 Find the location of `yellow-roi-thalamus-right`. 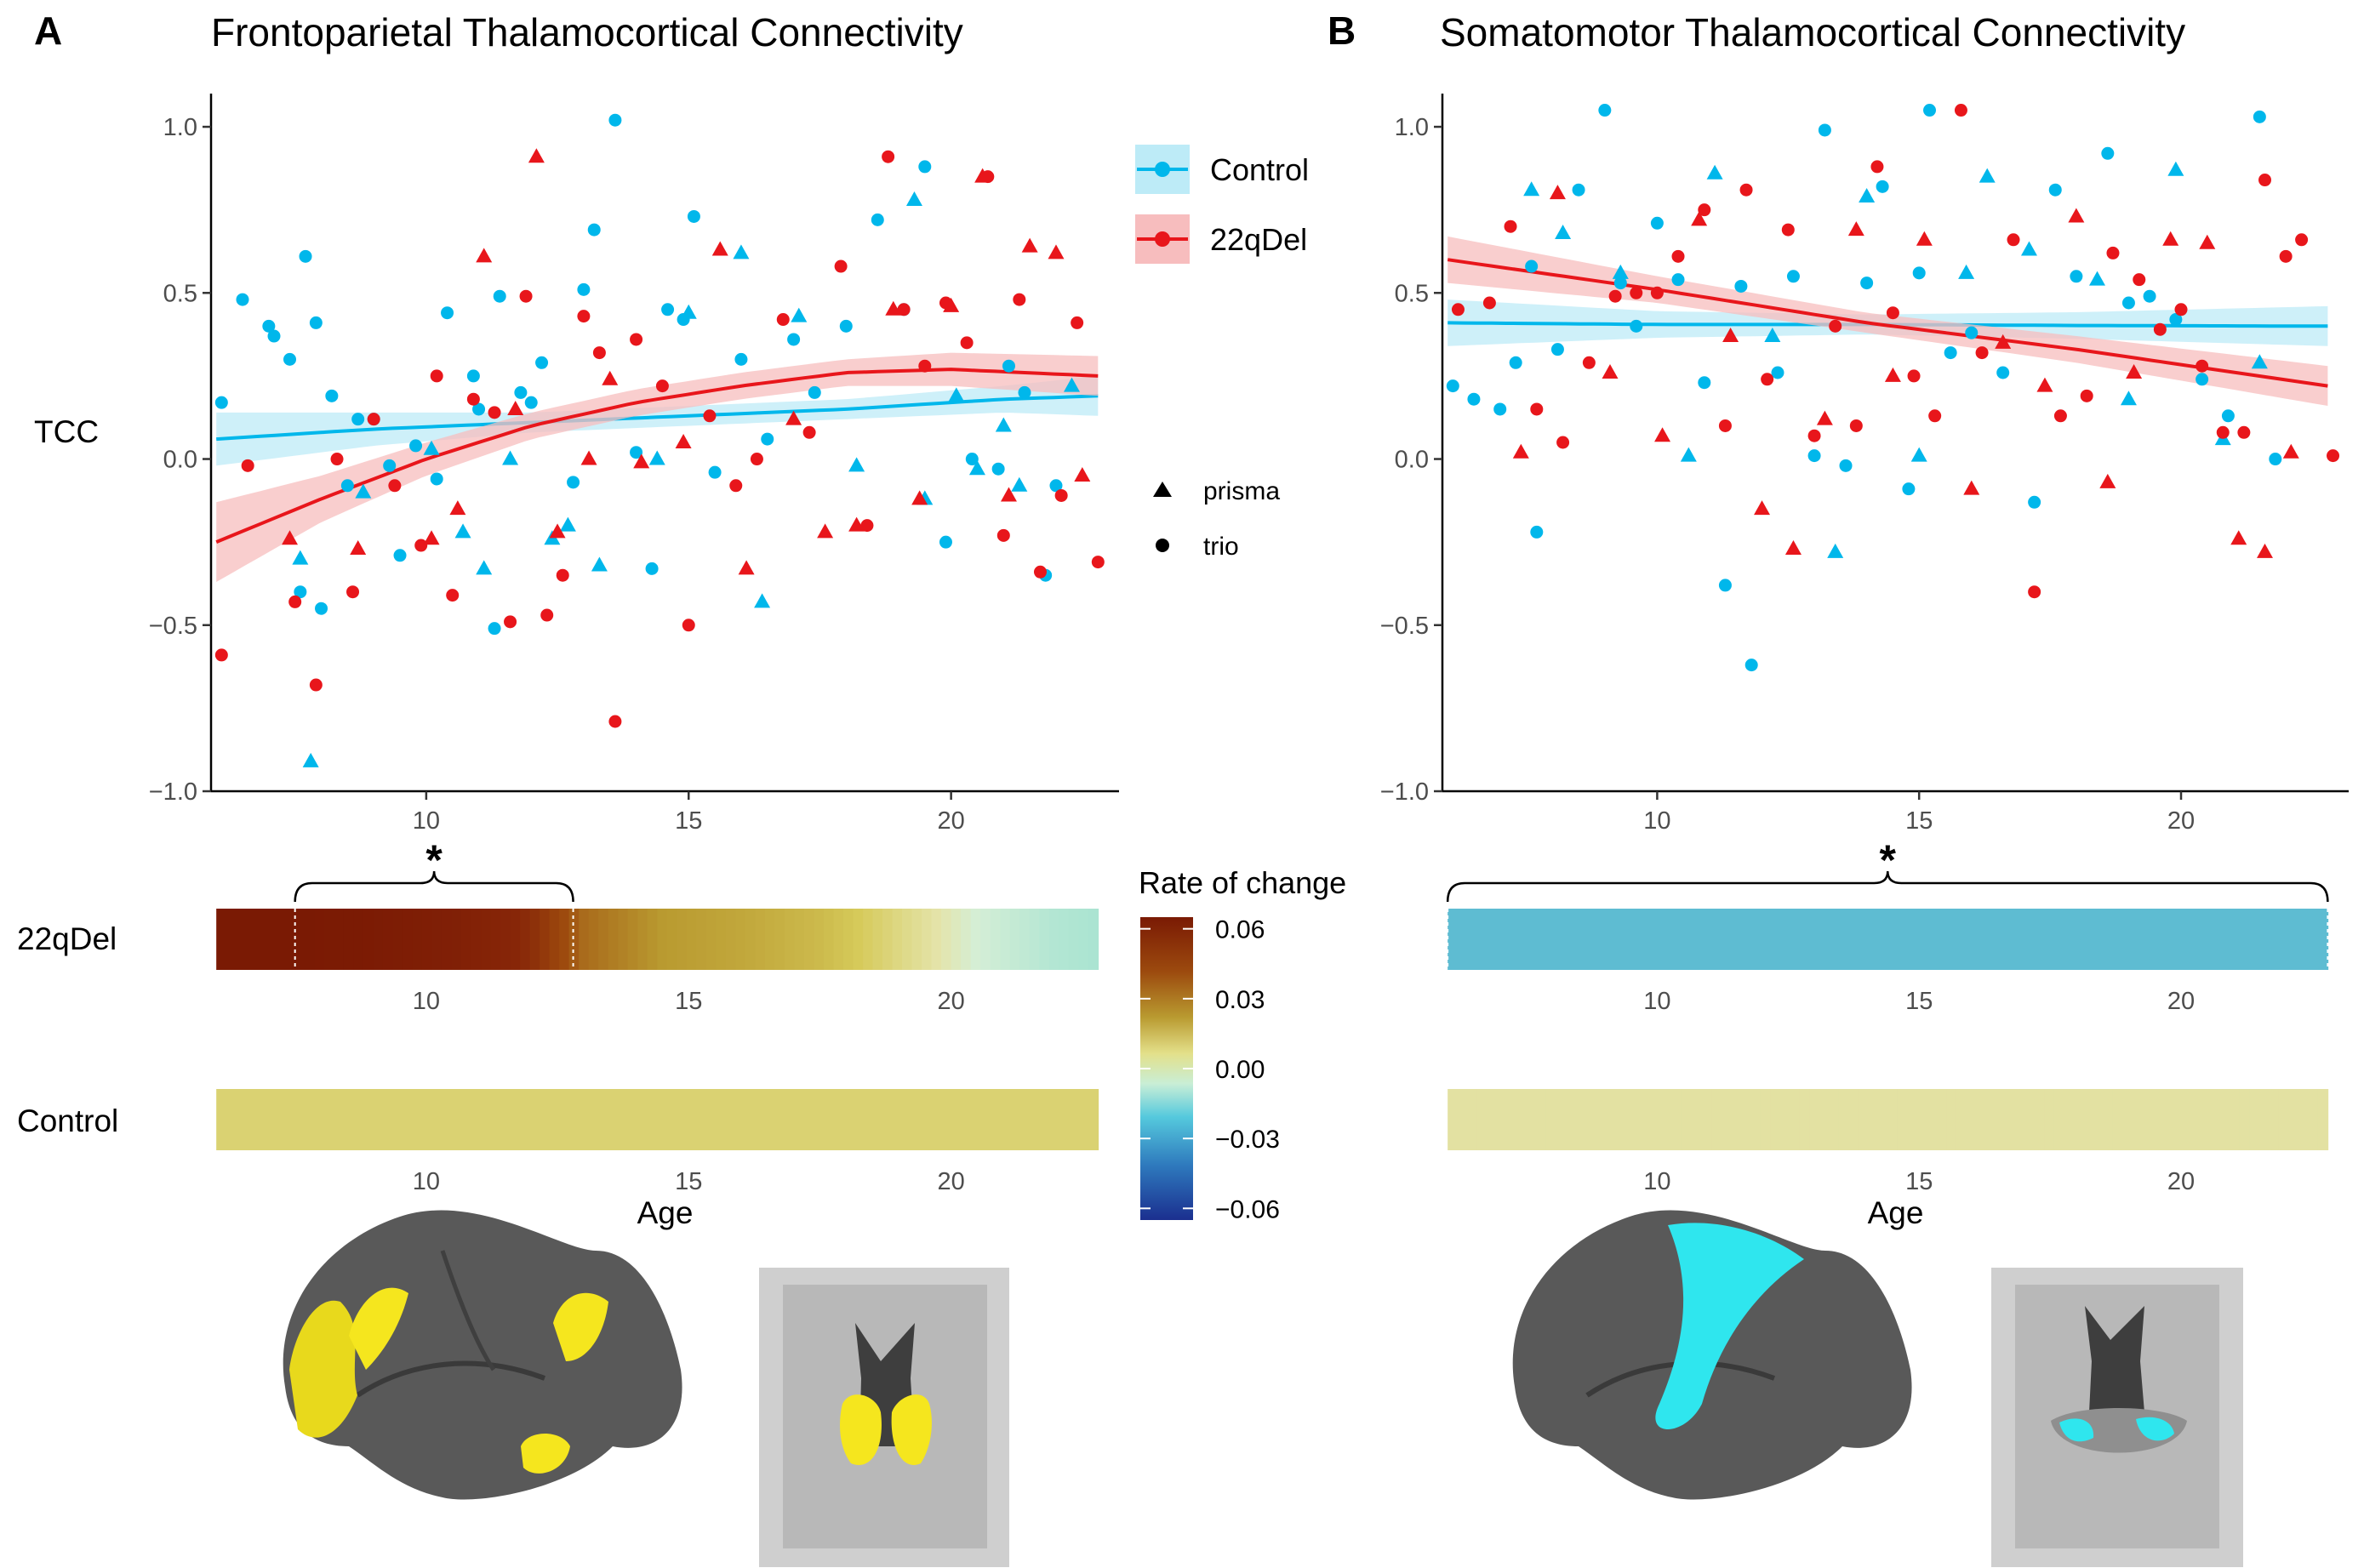

yellow-roi-thalamus-right is located at coordinates (911, 1429).